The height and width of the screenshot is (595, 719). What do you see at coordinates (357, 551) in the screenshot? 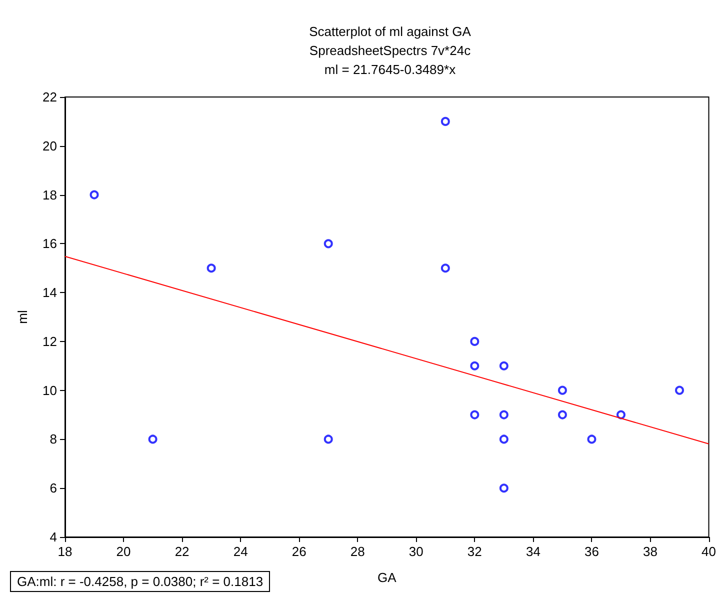
I see `x-tick-label: 28` at bounding box center [357, 551].